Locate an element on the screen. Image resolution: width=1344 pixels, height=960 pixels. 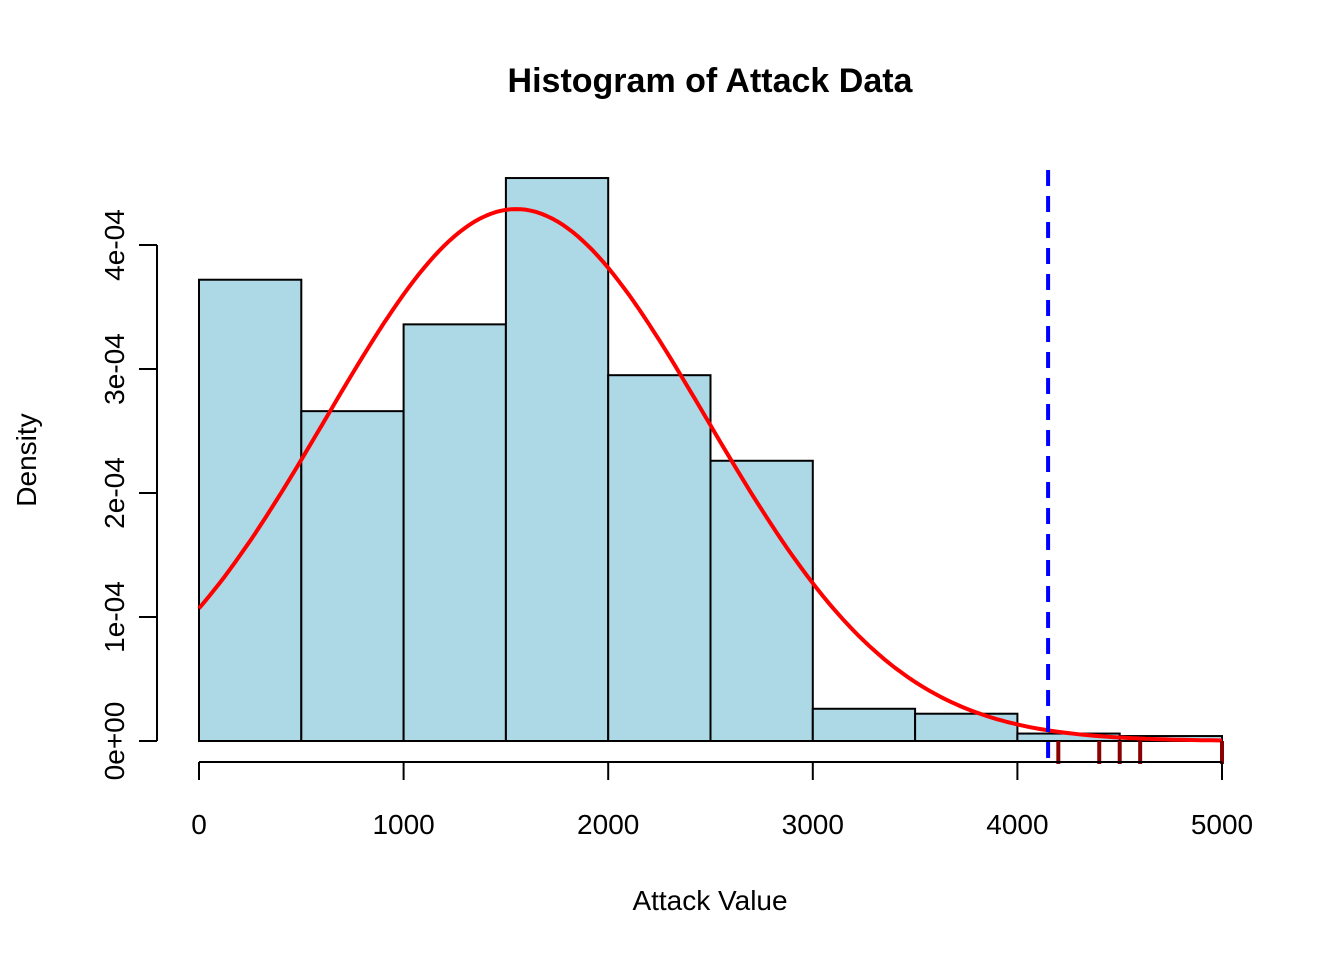
x-tick-label-0: 0 is located at coordinates (199, 824).